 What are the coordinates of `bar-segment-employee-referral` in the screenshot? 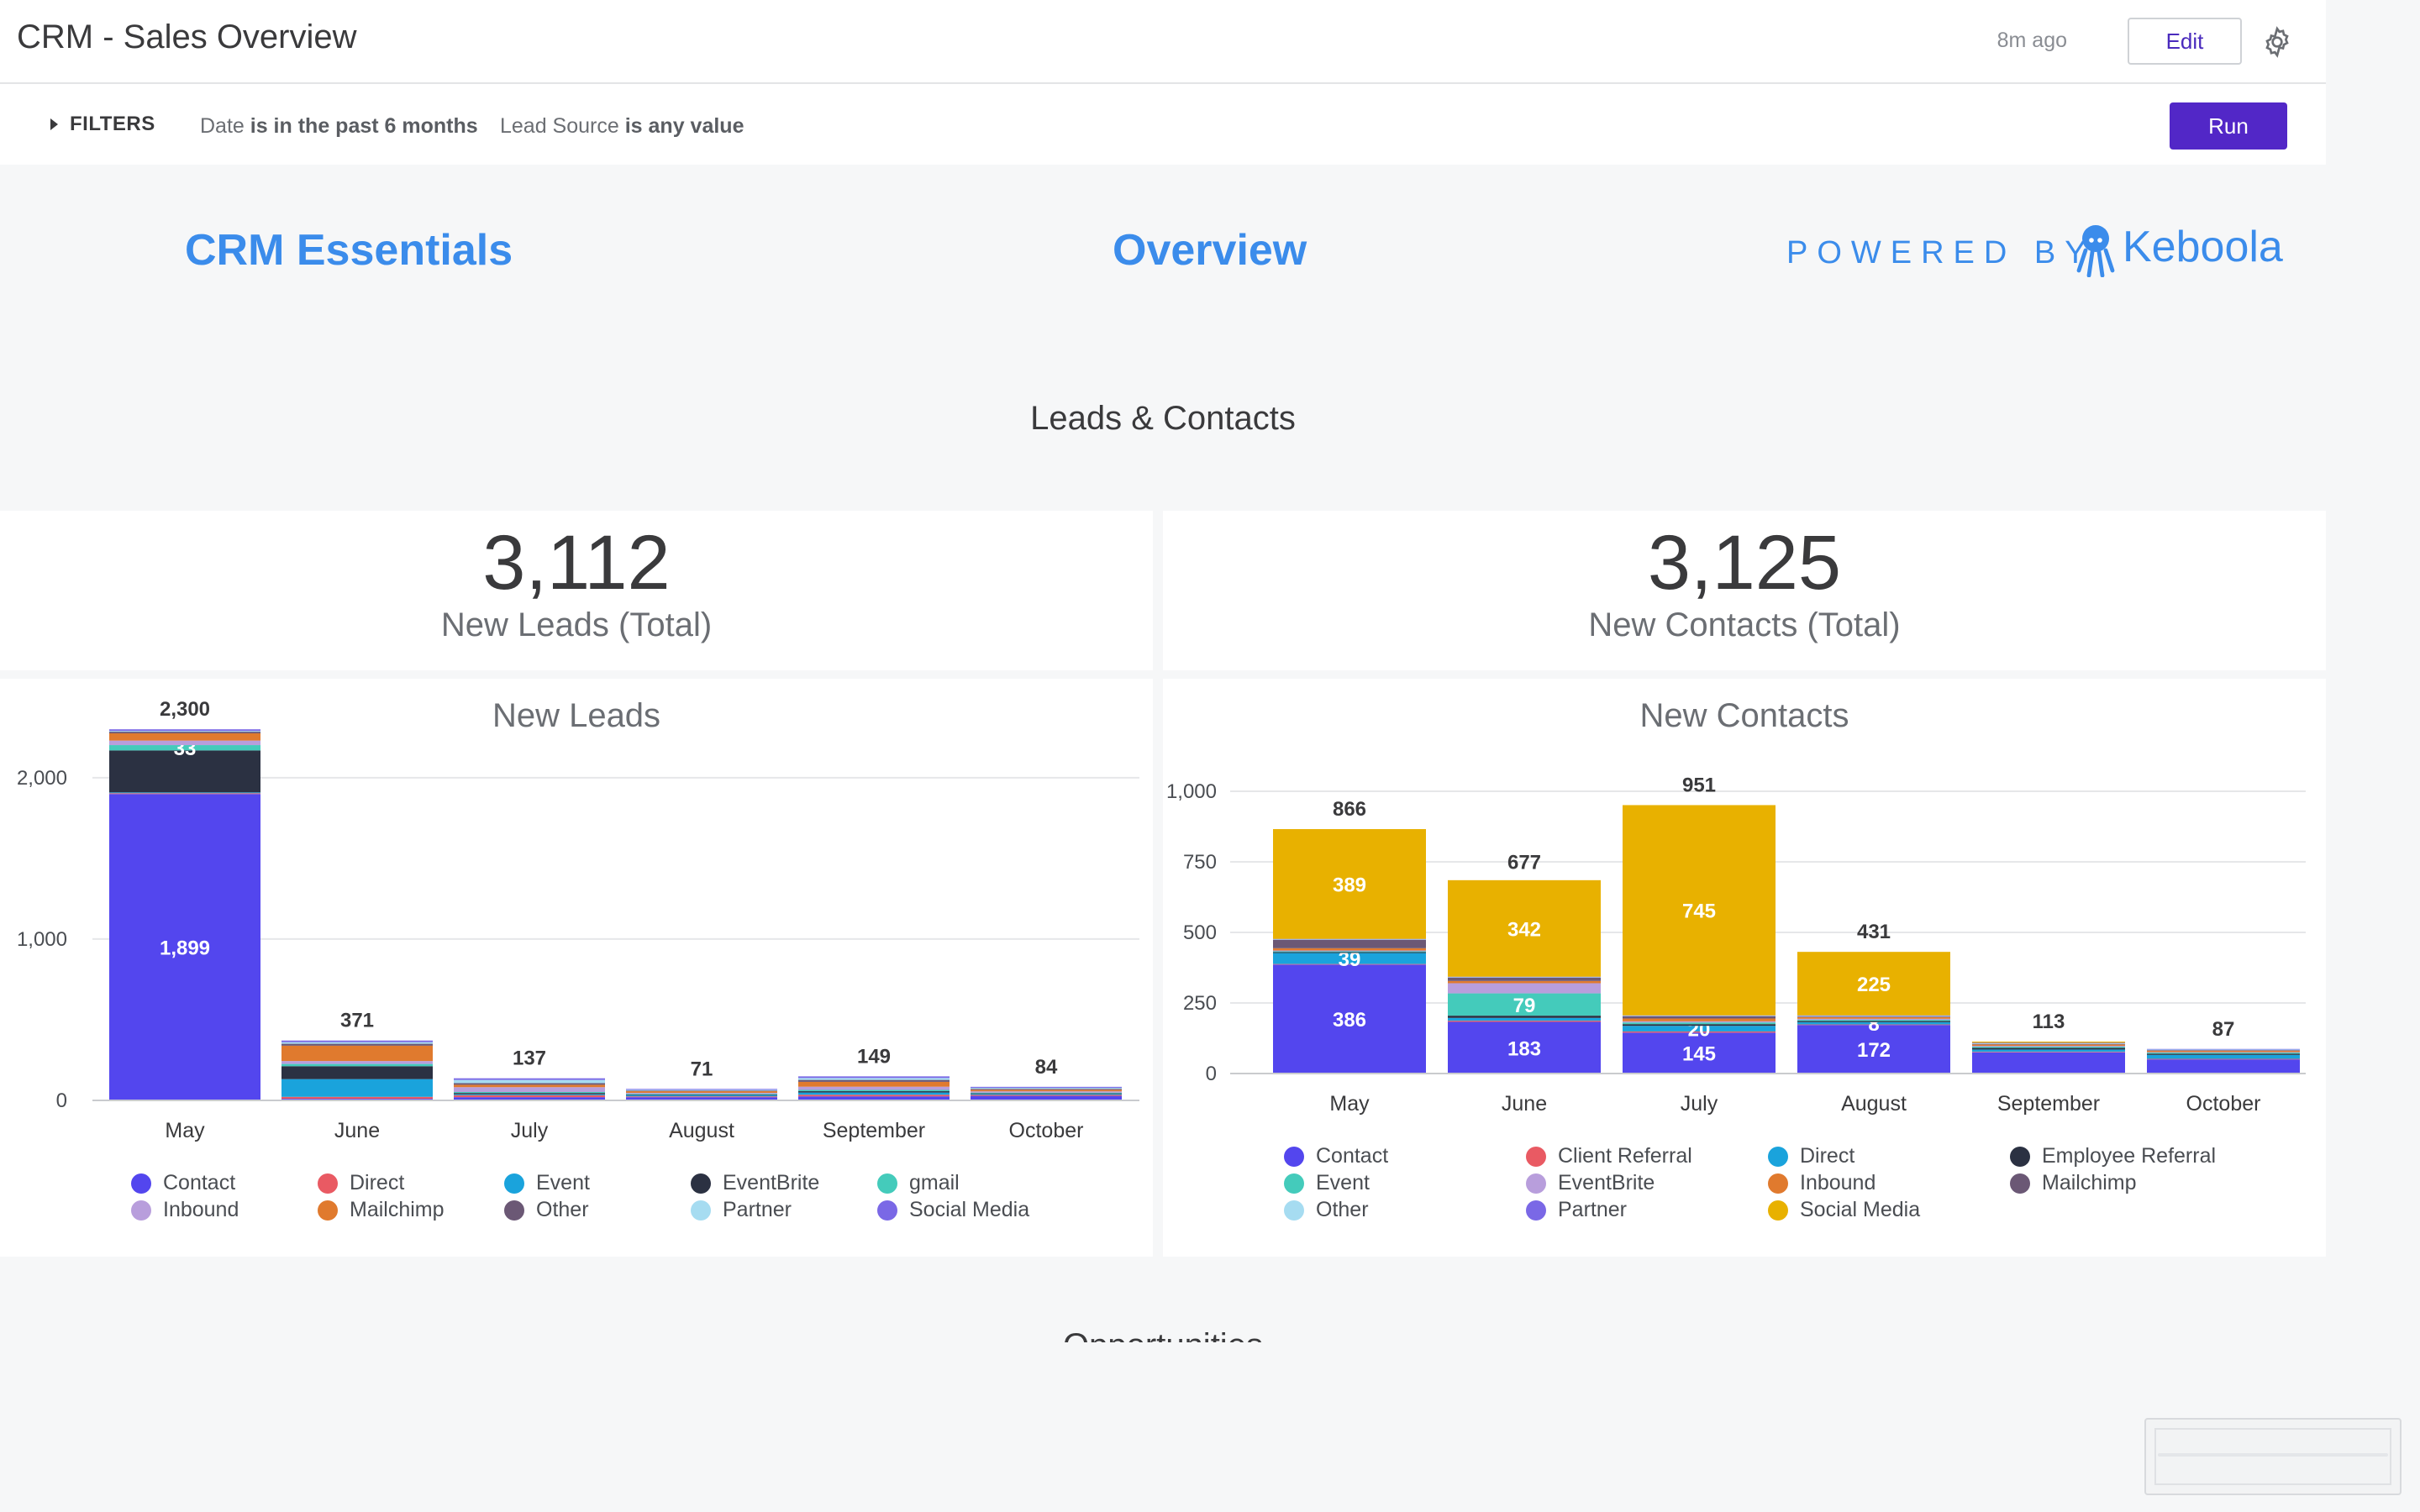 It's located at (1525, 1017).